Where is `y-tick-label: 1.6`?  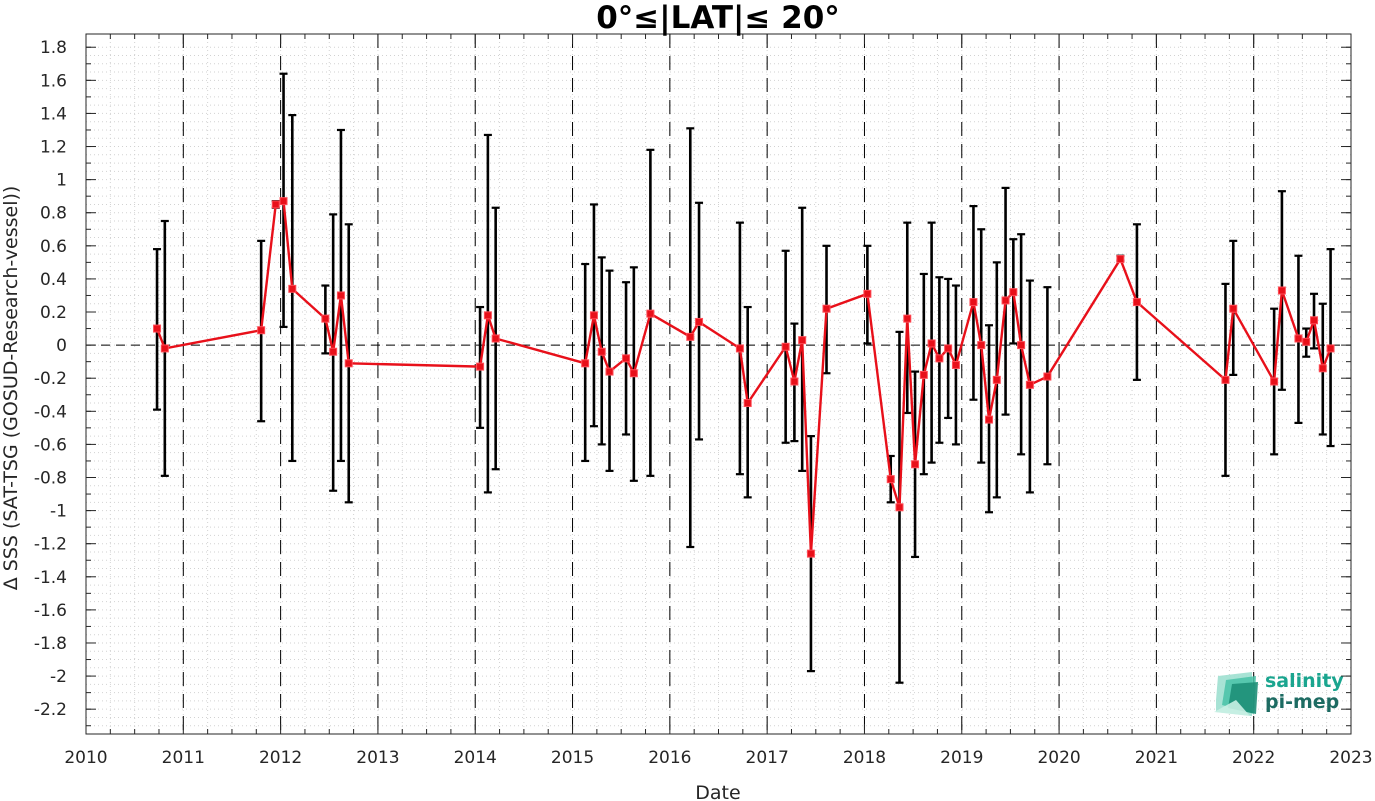
y-tick-label: 1.6 is located at coordinates (53, 81).